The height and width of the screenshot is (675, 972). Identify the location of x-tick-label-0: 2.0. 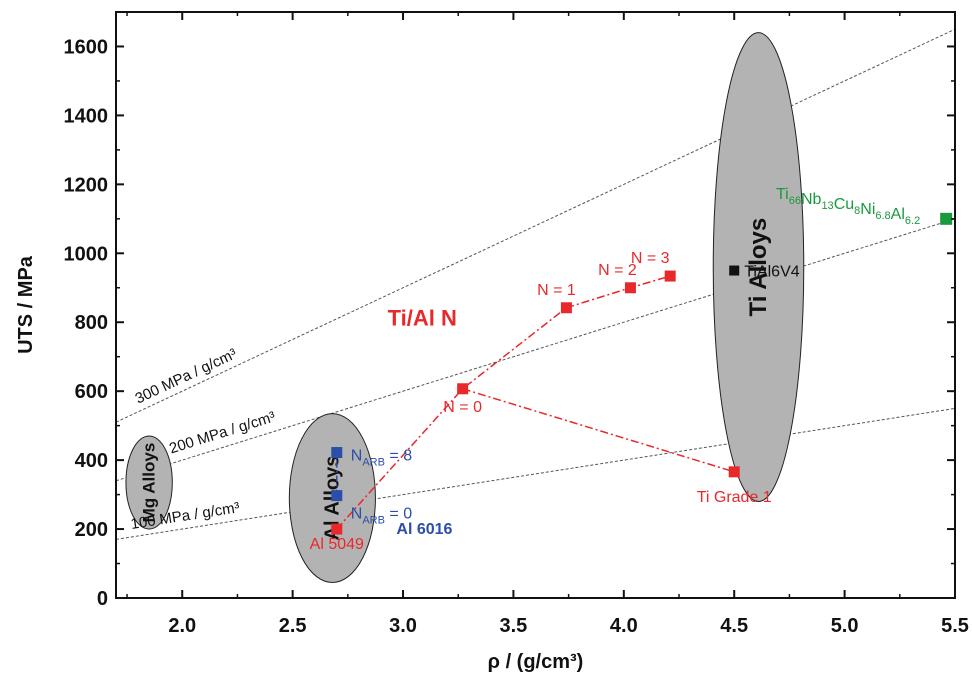
(182, 626).